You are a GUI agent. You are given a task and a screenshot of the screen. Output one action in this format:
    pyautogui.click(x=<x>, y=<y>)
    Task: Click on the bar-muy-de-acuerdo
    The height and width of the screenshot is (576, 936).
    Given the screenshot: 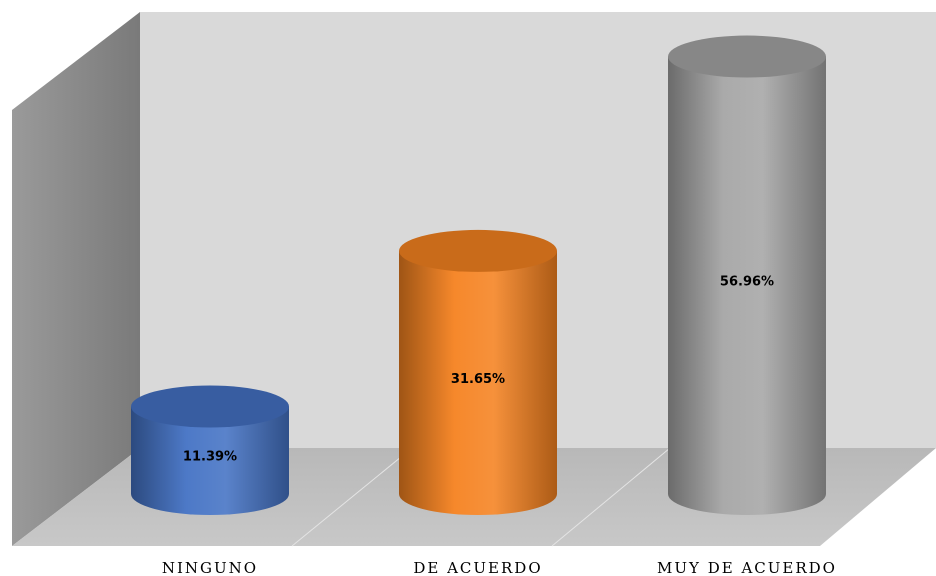 What is the action you would take?
    pyautogui.click(x=747, y=285)
    